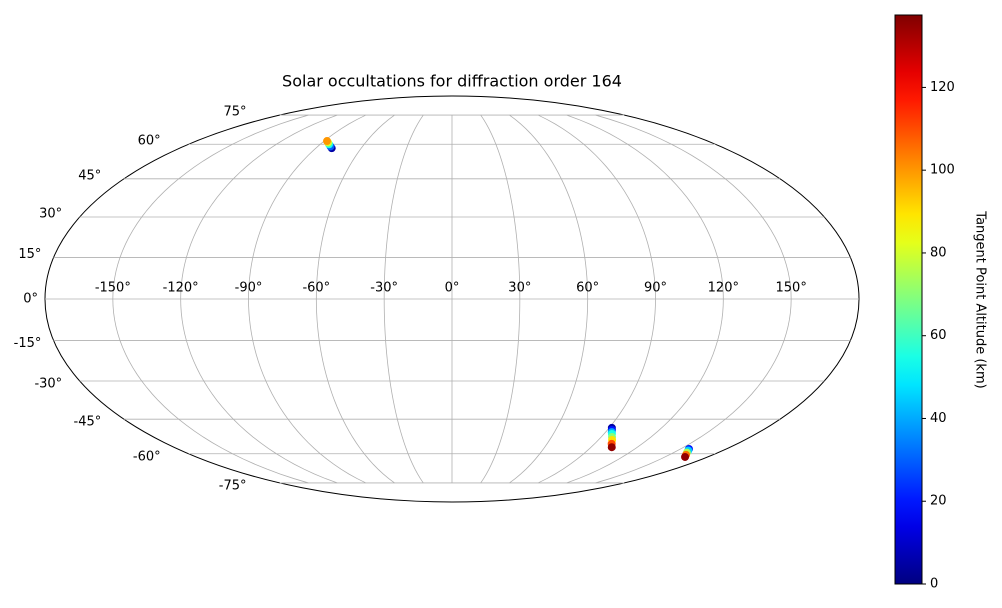 This screenshot has width=1002, height=608. What do you see at coordinates (384, 288) in the screenshot?
I see `x-tick-label: -30°` at bounding box center [384, 288].